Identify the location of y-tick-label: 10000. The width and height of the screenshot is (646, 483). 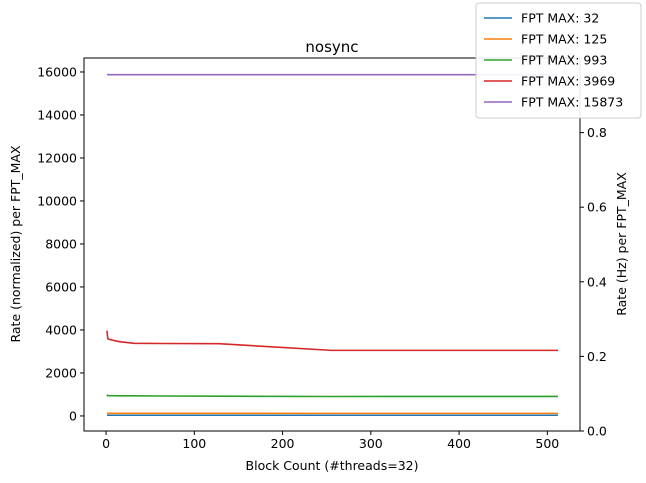
(57, 200).